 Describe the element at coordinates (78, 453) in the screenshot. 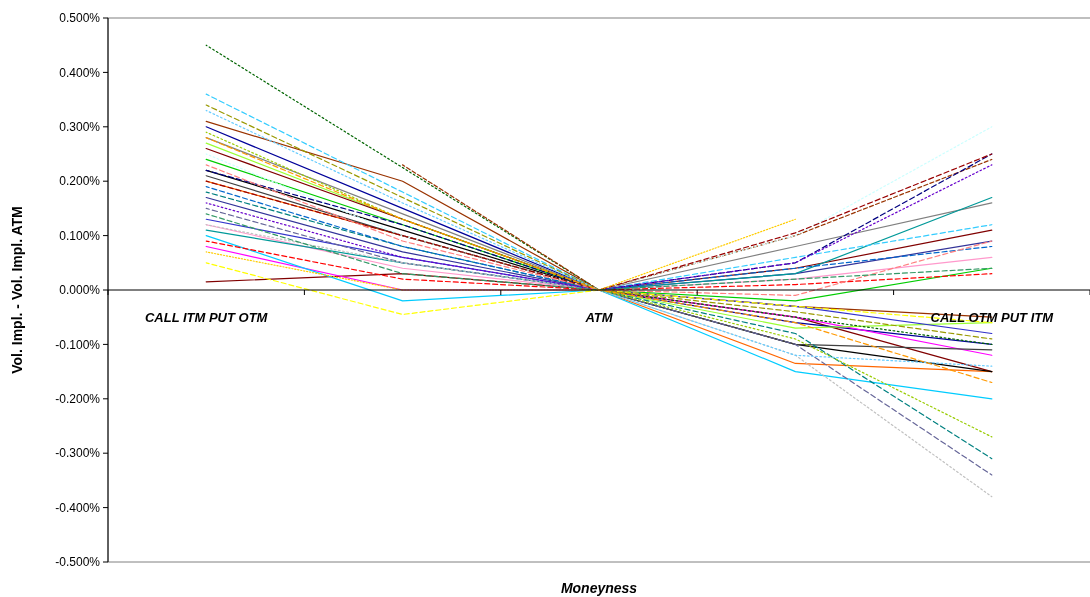

I see `y-tick-label: -0.300%` at that location.